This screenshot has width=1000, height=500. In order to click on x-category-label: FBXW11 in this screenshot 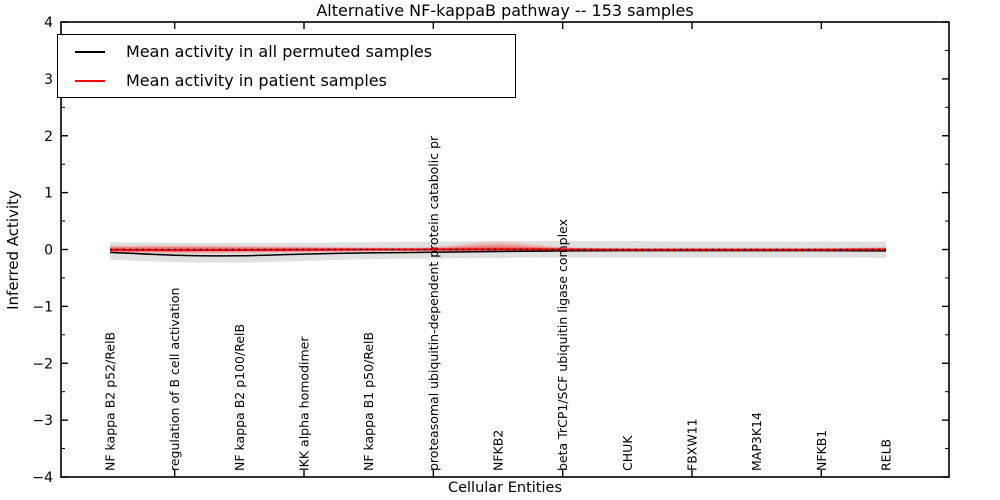, I will do `click(692, 444)`.